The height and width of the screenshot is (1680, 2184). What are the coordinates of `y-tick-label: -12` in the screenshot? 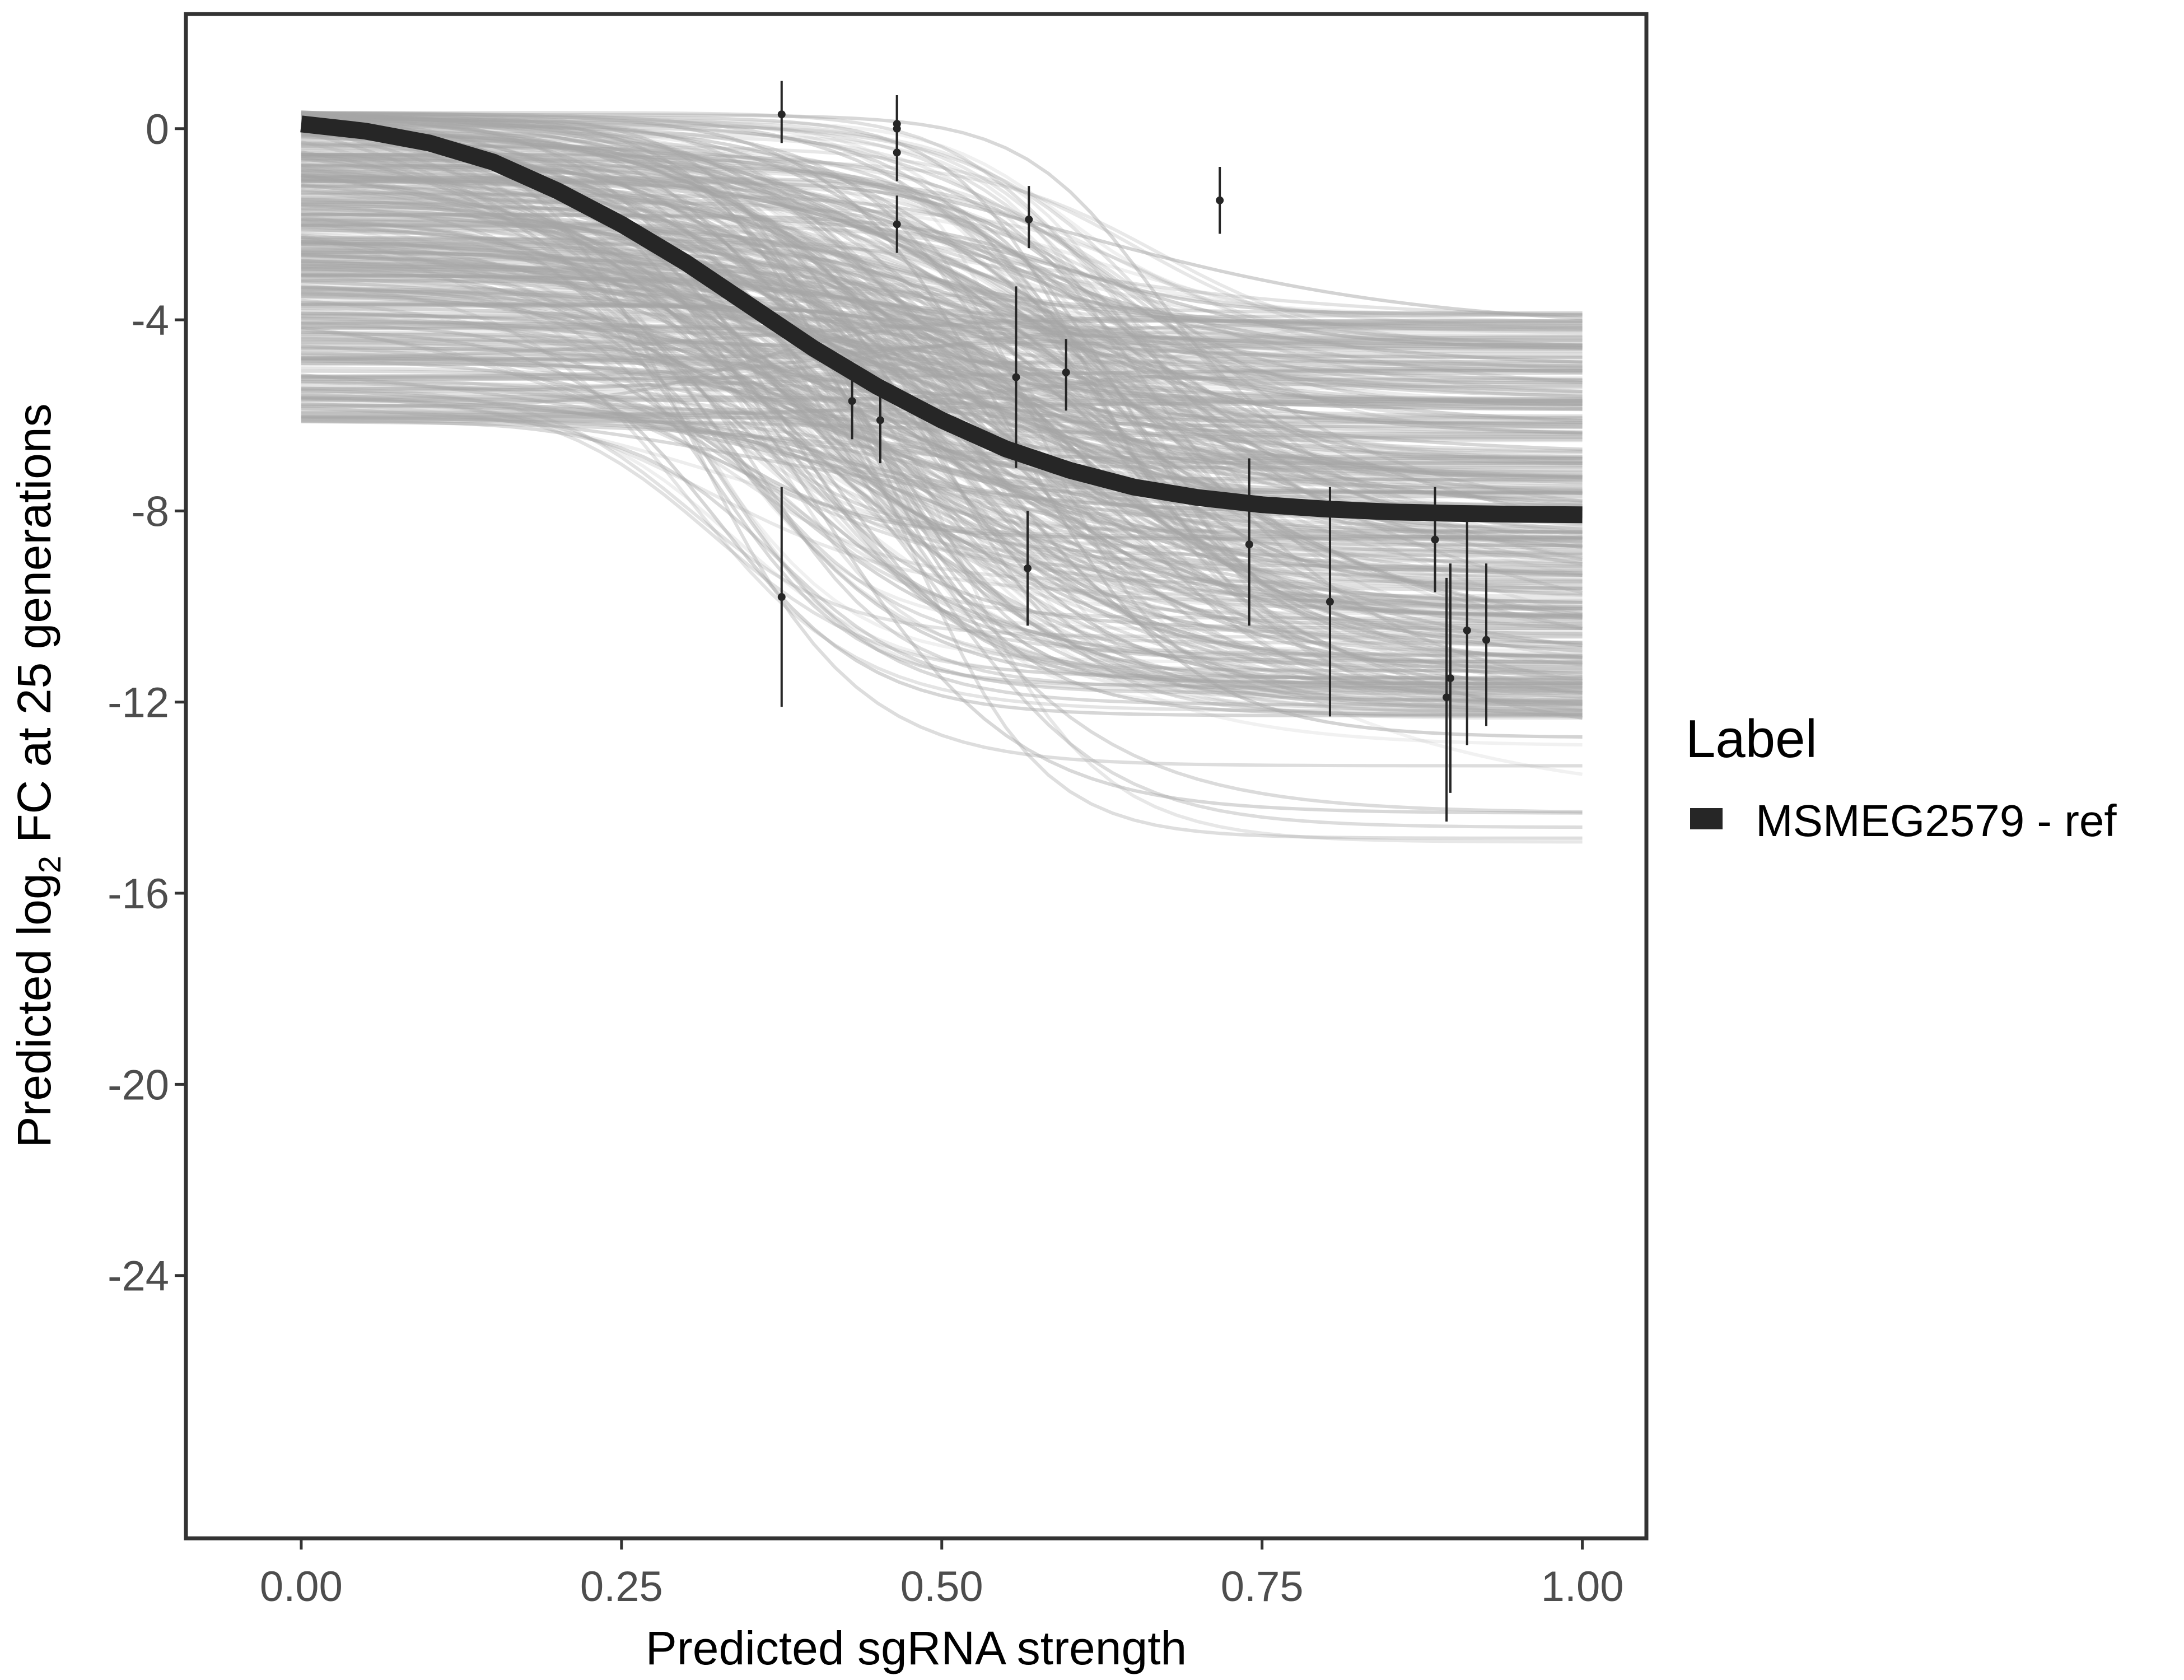 It's located at (139, 703).